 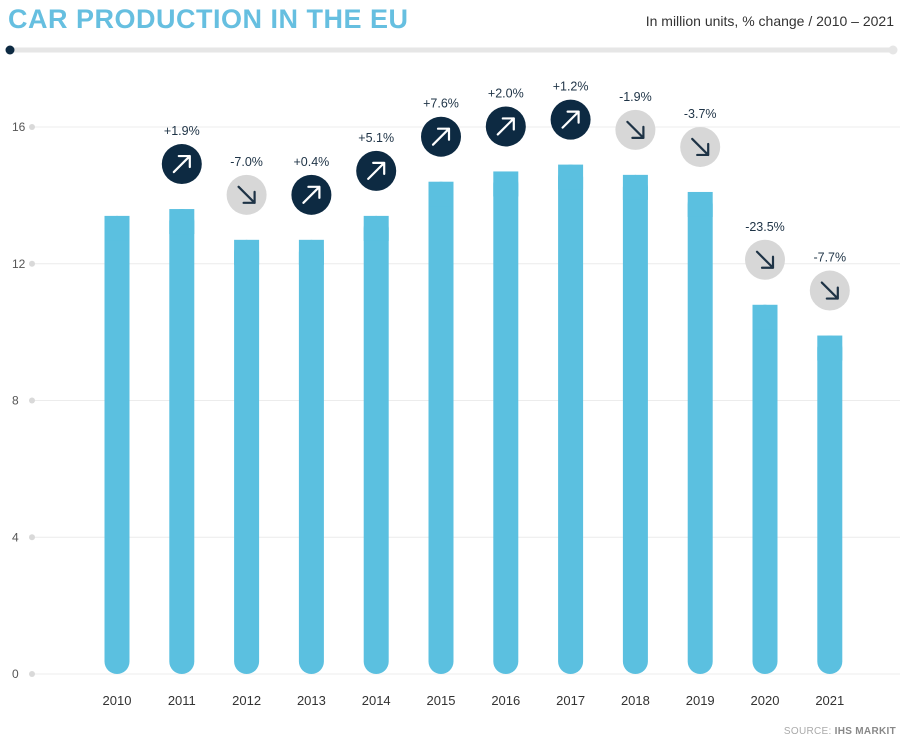 I want to click on x-tick-label: 2019, so click(x=700, y=700).